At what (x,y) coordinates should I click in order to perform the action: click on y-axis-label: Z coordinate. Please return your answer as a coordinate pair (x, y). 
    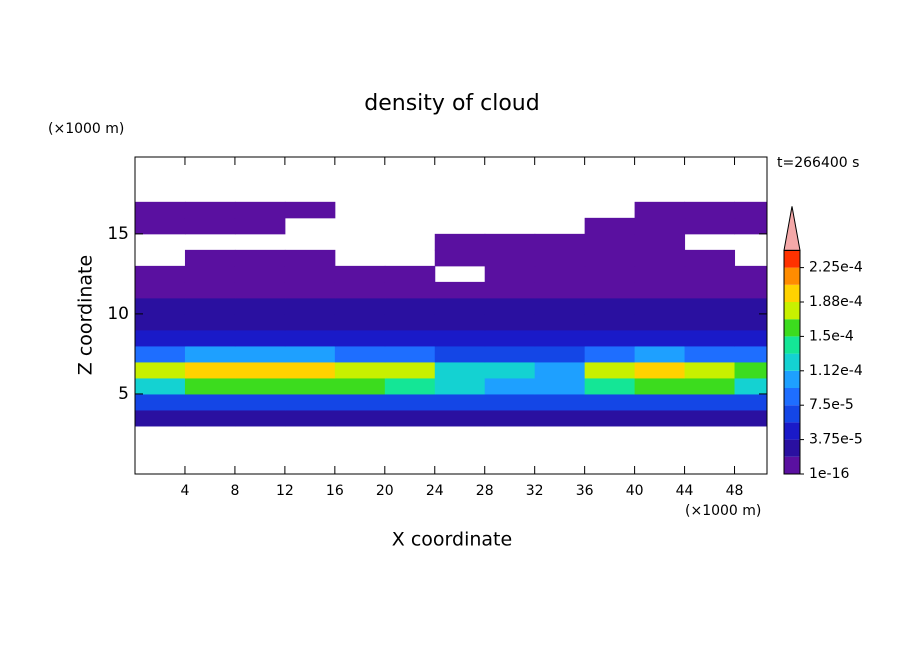
    Looking at the image, I should click on (86, 315).